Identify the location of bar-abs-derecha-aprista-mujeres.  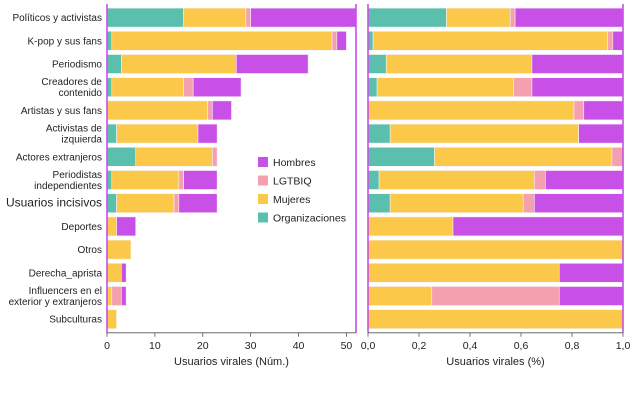
(114, 272).